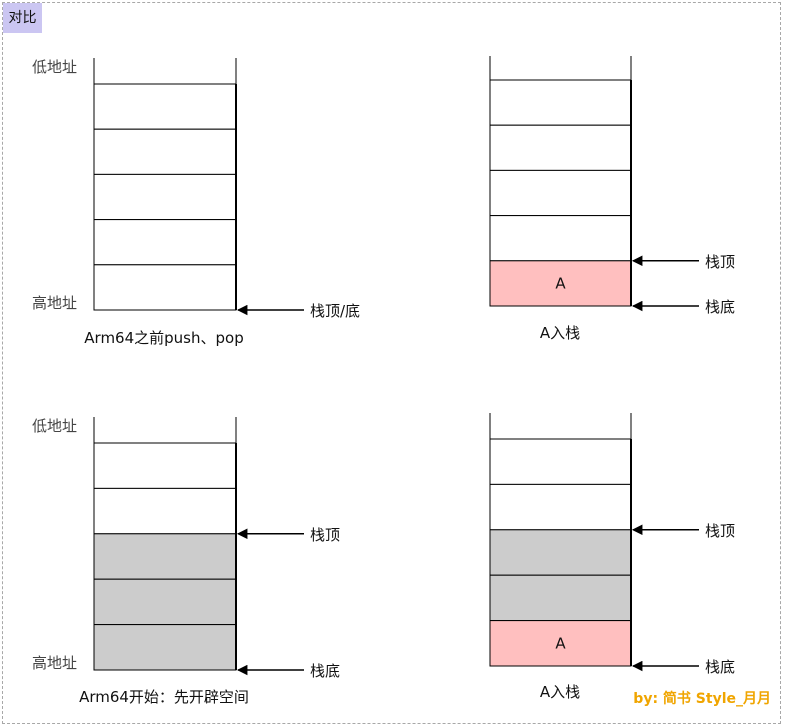  What do you see at coordinates (22, 18) in the screenshot?
I see `title-tab: 对比` at bounding box center [22, 18].